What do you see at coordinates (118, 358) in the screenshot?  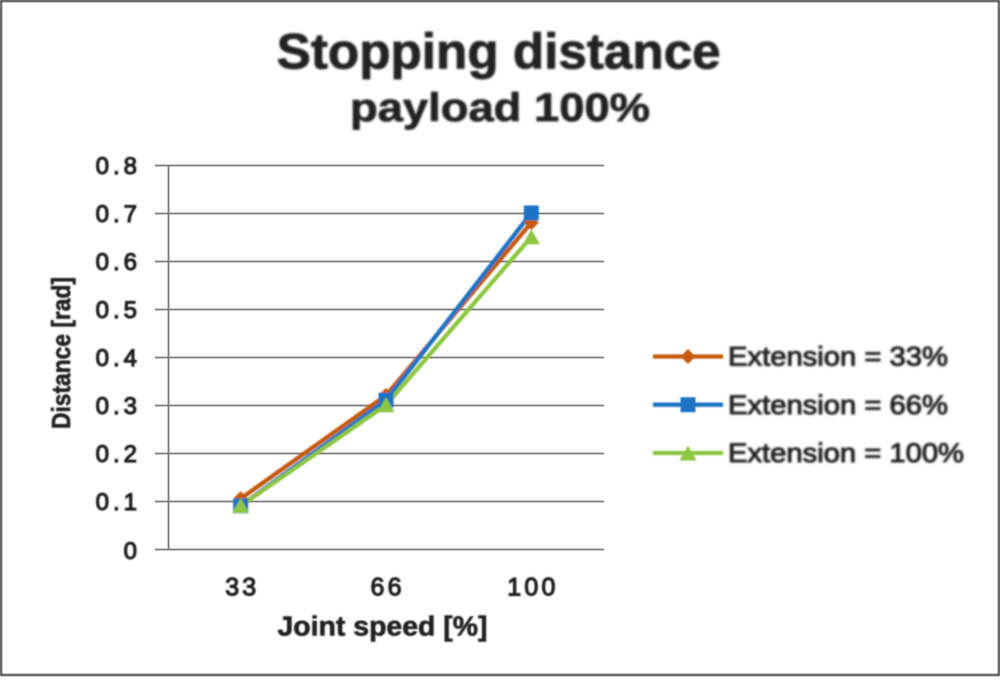 I see `svg-text: 0.4` at bounding box center [118, 358].